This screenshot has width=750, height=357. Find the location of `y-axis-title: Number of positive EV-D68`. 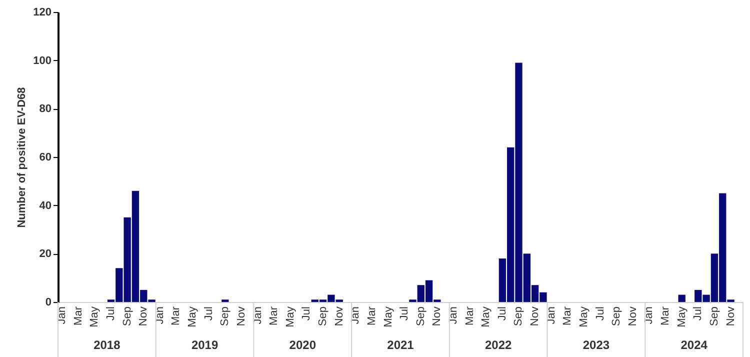

y-axis-title: Number of positive EV-D68 is located at coordinates (22, 157).